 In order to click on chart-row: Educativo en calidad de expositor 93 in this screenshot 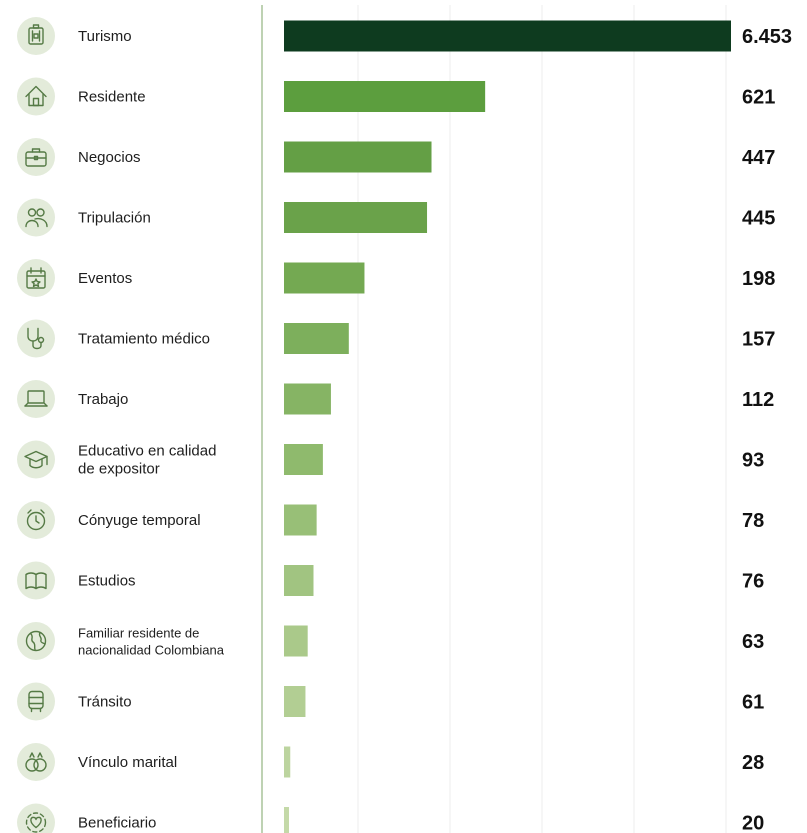, I will do `click(390, 459)`.